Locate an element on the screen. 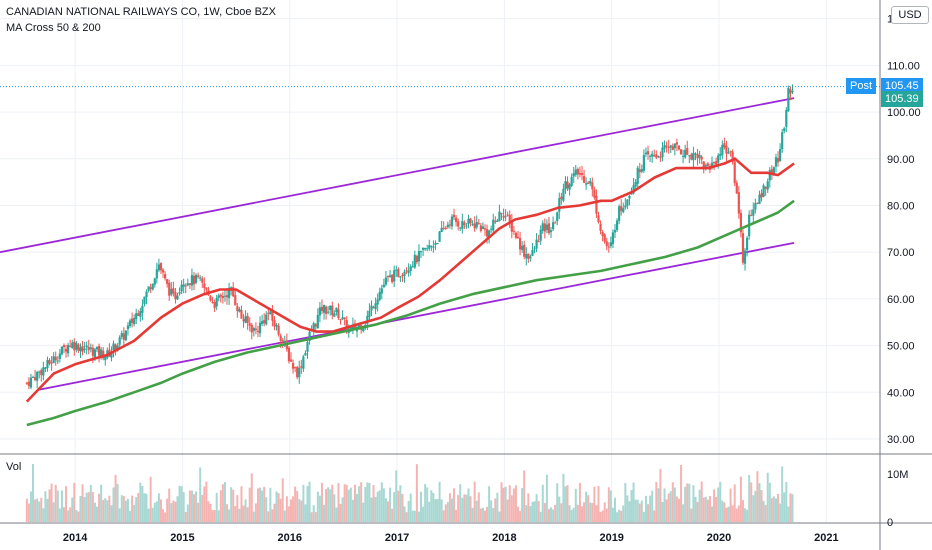 This screenshot has height=550, width=932. y-tick-label: 110.00 is located at coordinates (903, 66).